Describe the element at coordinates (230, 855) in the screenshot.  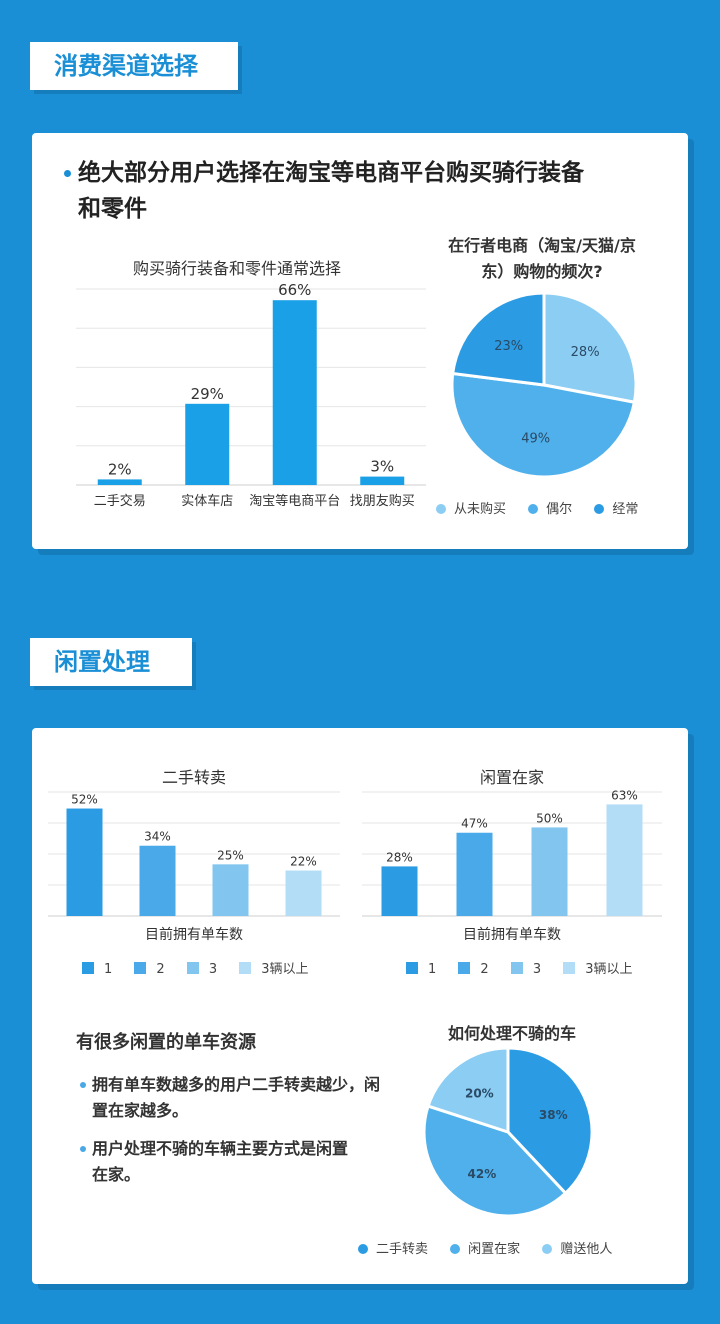
I see `data-label: 25%` at that location.